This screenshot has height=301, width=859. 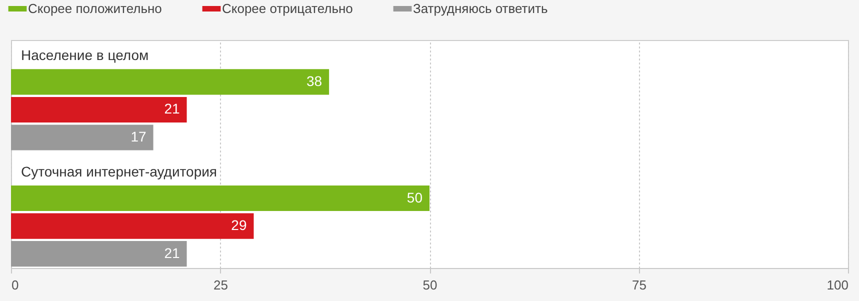 I want to click on x-tick-label: 75, so click(x=639, y=285).